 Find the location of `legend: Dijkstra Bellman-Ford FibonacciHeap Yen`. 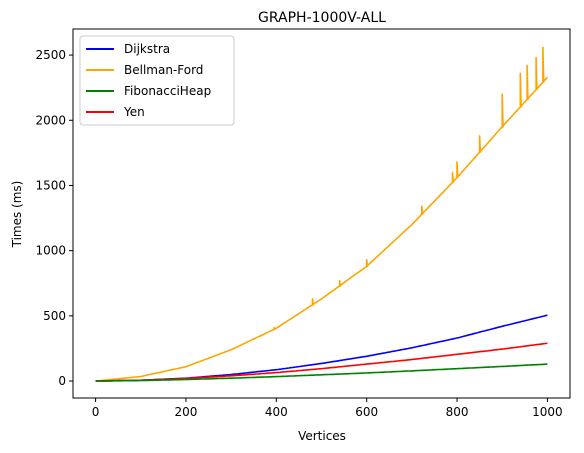

legend: Dijkstra Bellman-Ford FibonacciHeap Yen is located at coordinates (157, 80).